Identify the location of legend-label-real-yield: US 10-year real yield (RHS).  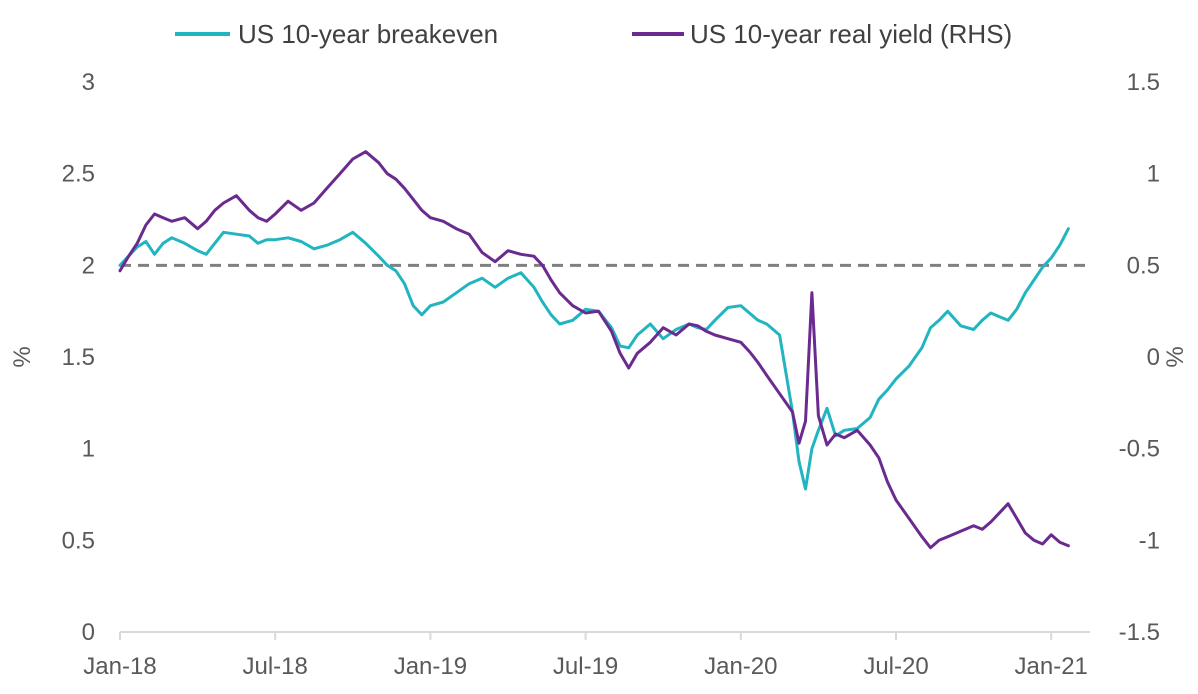
(851, 34).